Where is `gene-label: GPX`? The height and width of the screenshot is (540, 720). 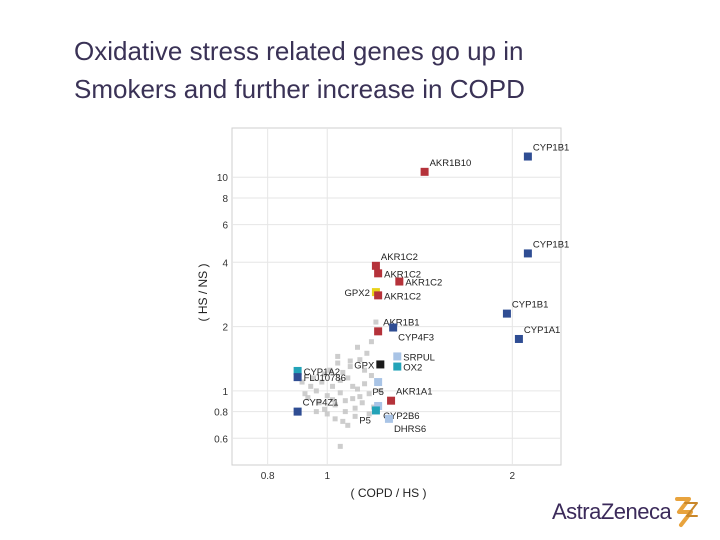
gene-label: GPX is located at coordinates (364, 365).